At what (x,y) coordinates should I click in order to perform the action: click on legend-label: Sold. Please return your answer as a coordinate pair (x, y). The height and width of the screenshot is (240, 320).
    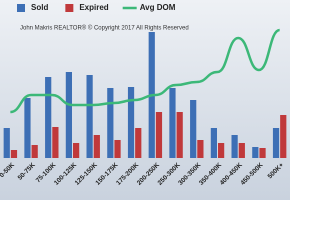
    Looking at the image, I should click on (39, 7).